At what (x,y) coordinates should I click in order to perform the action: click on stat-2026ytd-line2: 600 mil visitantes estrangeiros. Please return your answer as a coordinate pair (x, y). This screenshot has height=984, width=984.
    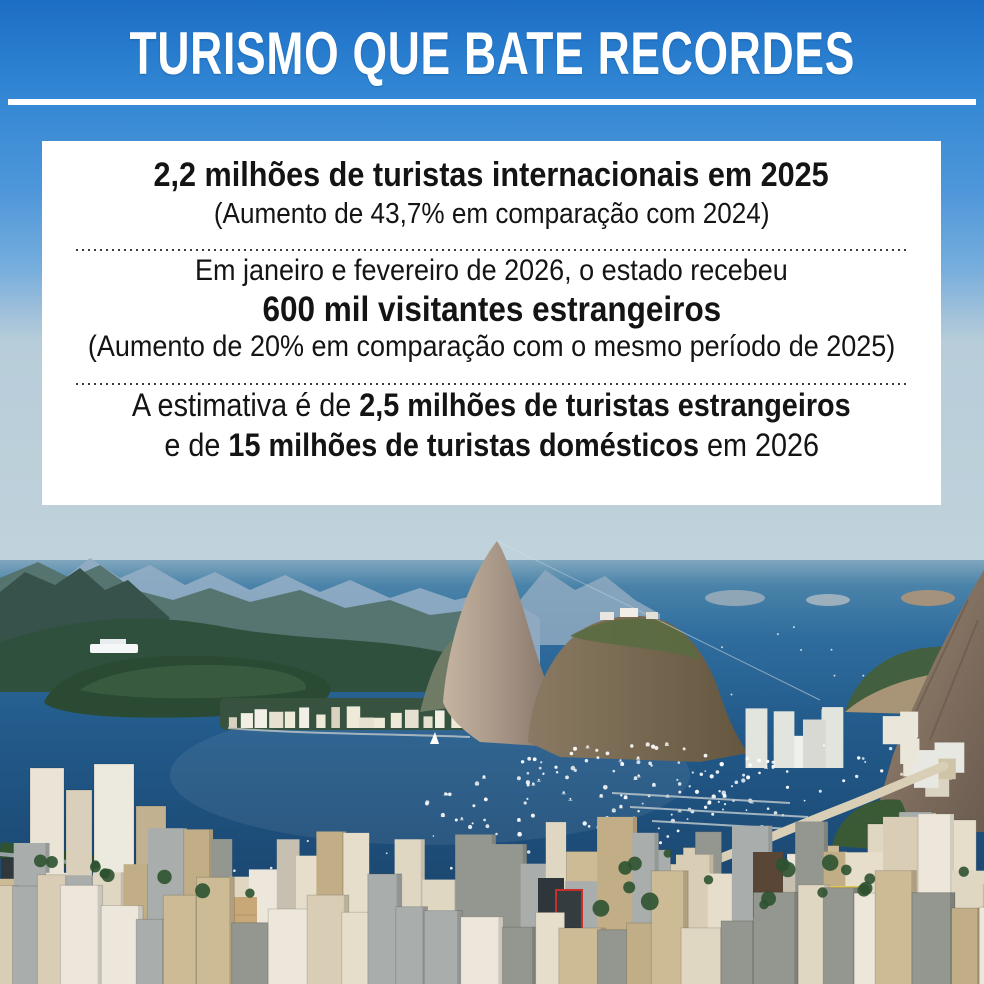
    Looking at the image, I should click on (491, 309).